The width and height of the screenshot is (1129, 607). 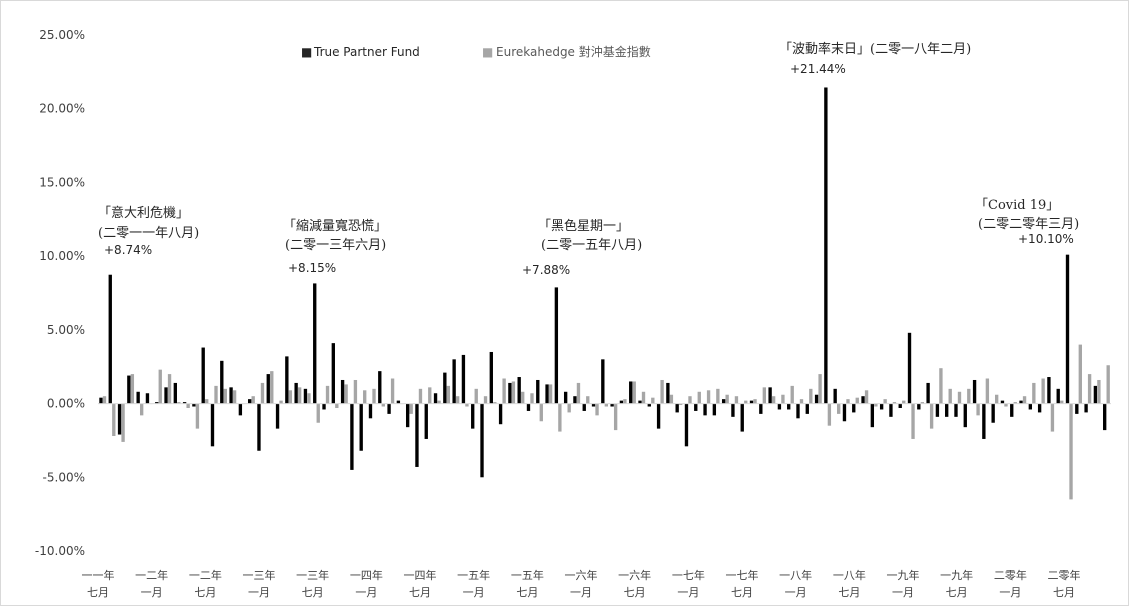 What do you see at coordinates (66, 404) in the screenshot?
I see `y-tick-label: 0.00%` at bounding box center [66, 404].